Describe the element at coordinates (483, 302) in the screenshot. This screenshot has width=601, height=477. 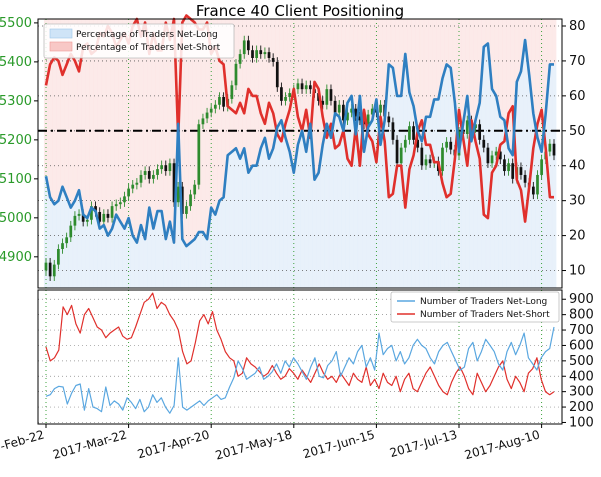
I see `legend-label-count-long: Number of Traders Net-Long` at that location.